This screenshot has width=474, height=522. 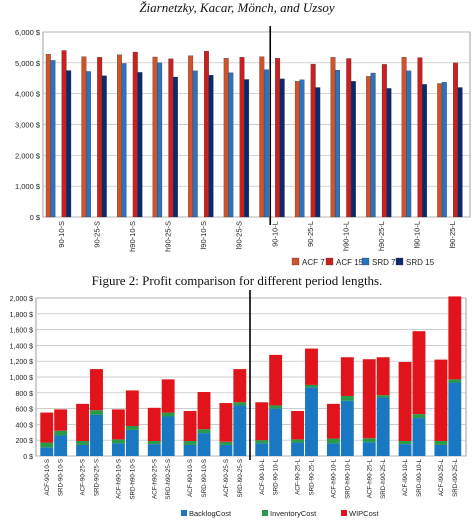 What do you see at coordinates (21, 299) in the screenshot?
I see `y-tick-label: 2,000 $` at bounding box center [21, 299].